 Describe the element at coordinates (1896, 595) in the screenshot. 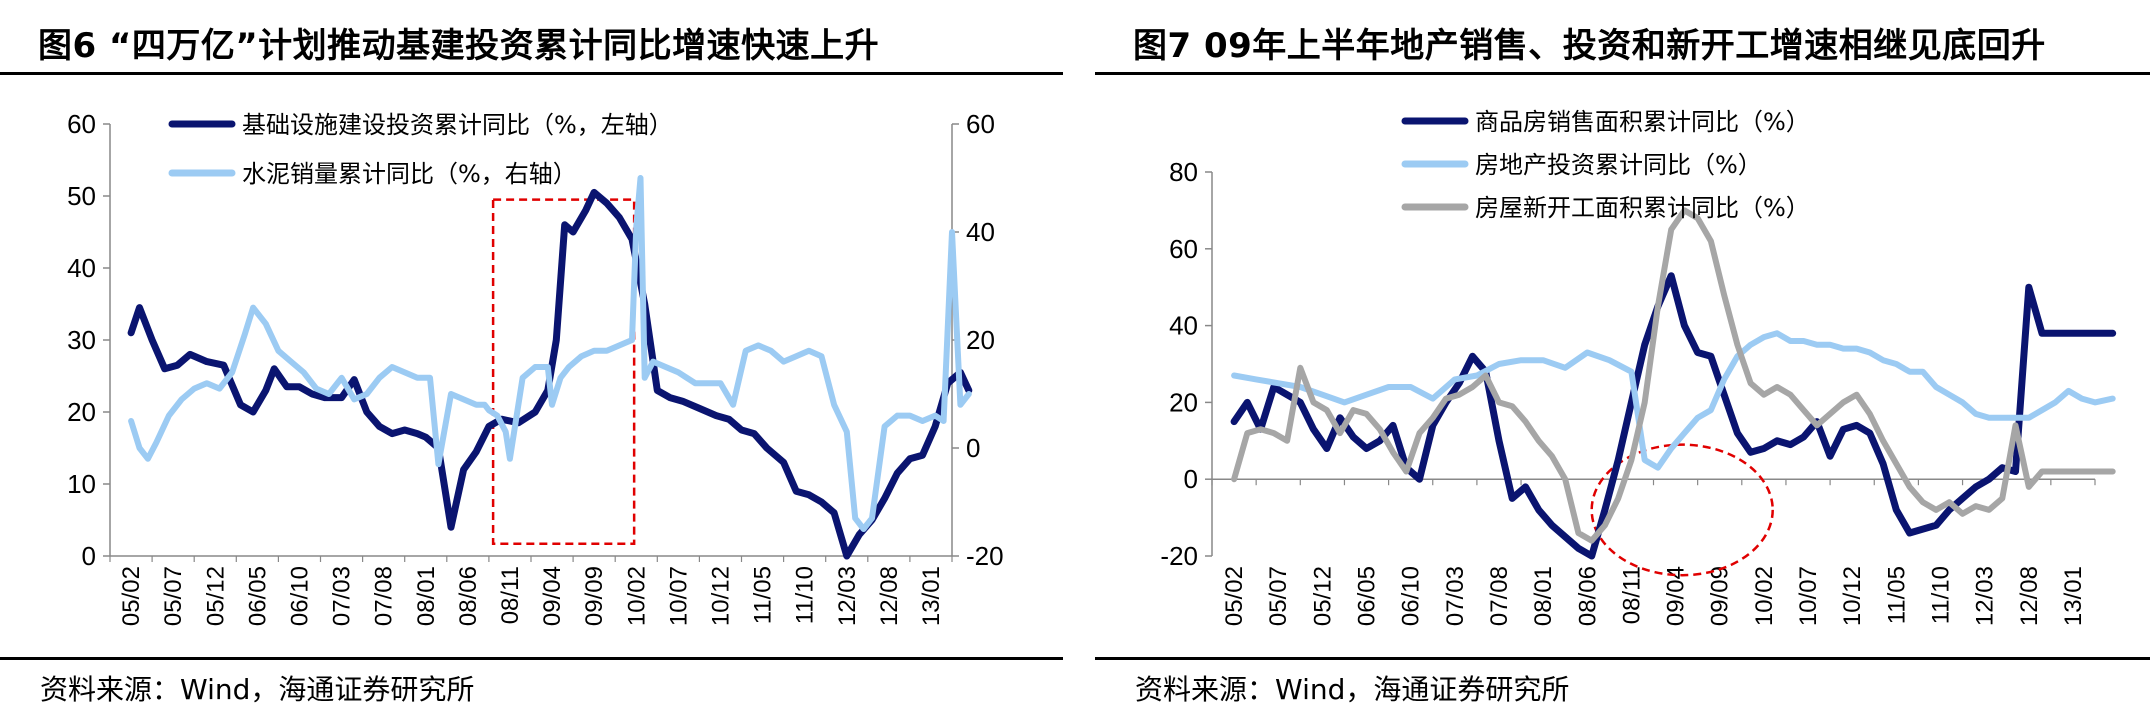

I see `right-xtick-label: 11/05` at that location.